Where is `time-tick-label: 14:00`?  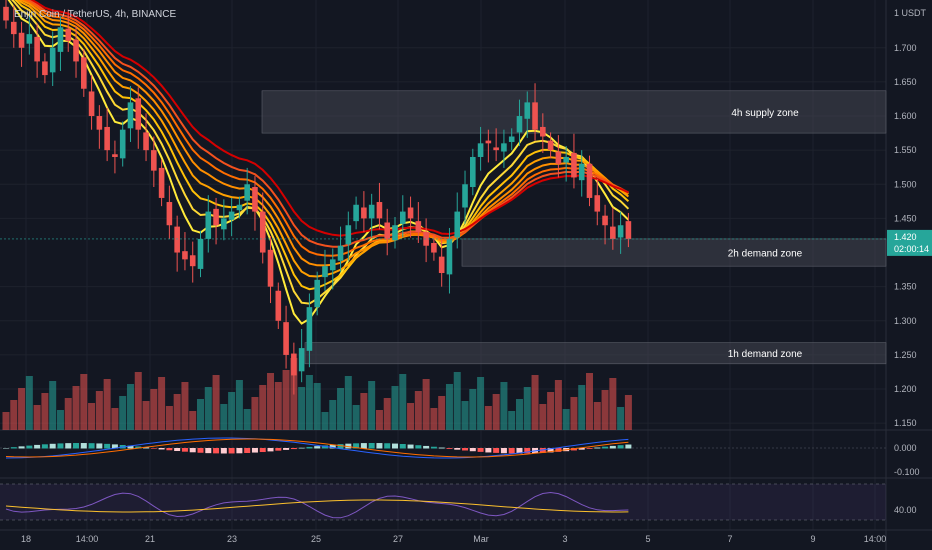
time-tick-label: 14:00 is located at coordinates (875, 539).